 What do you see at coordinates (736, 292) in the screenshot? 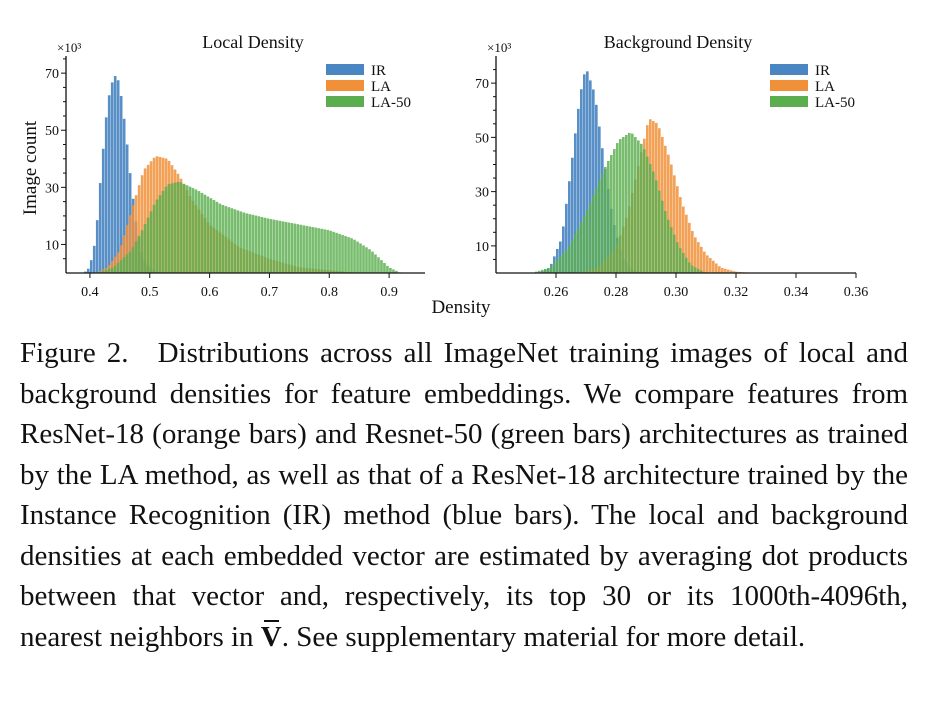
I see `x-tick-label: 0.32` at bounding box center [736, 292].